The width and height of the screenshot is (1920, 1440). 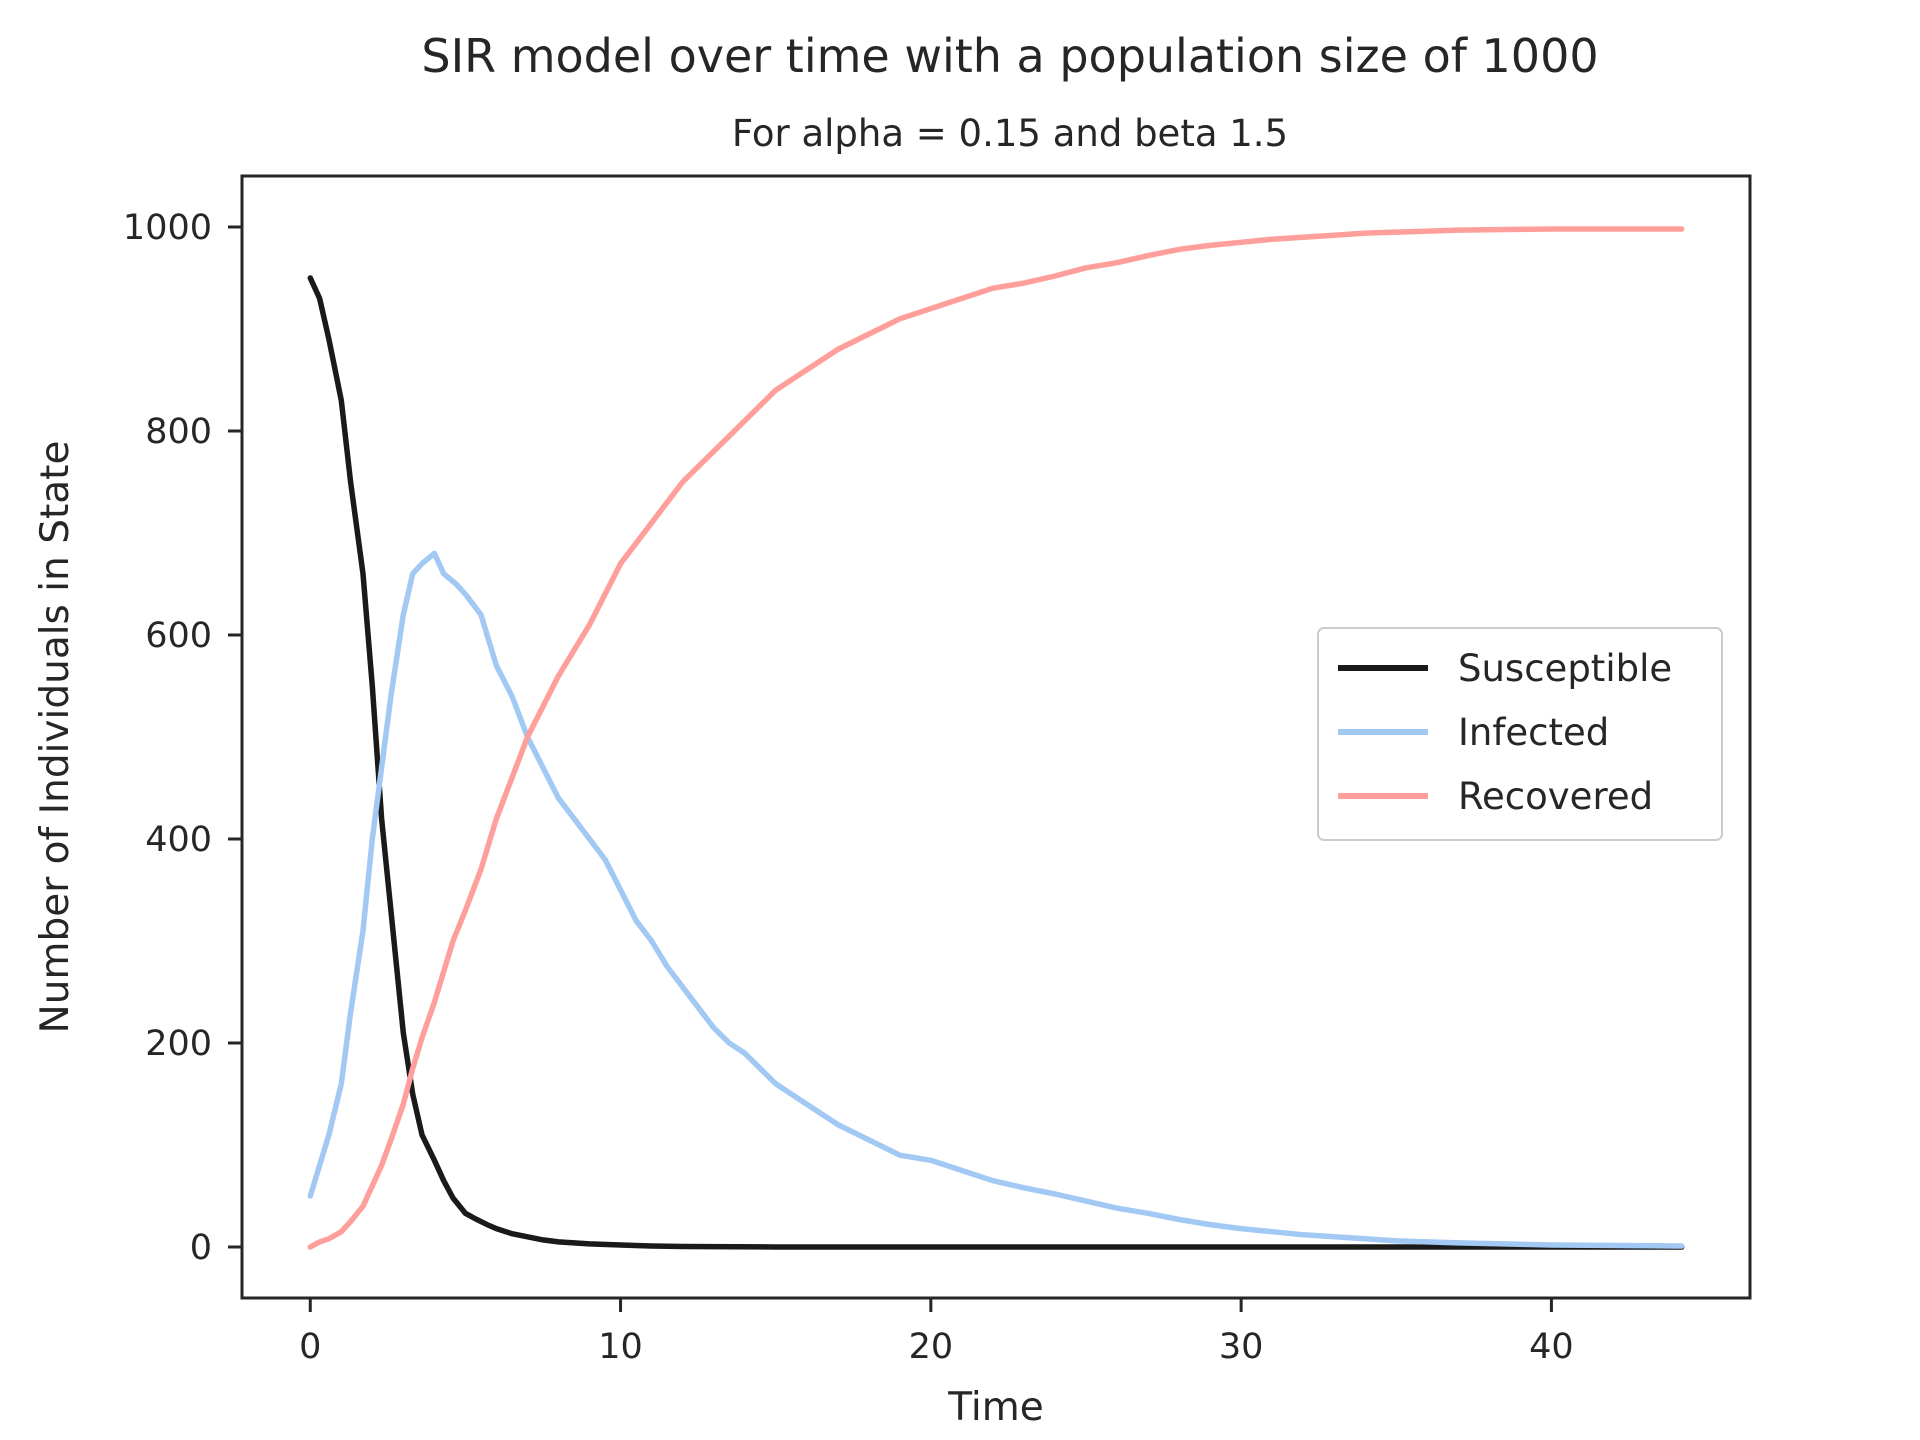 I want to click on legend-label-recovered: Recovered, so click(x=1555, y=796).